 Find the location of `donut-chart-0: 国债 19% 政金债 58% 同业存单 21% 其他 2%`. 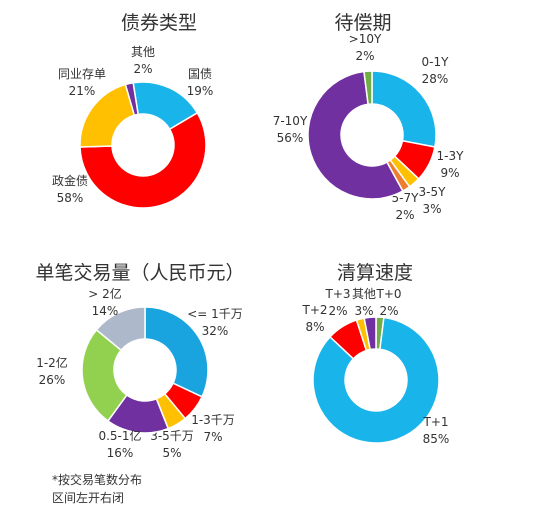

donut-chart-0: 国债 19% 政金债 58% 同业存单 21% 其他 2% is located at coordinates (133, 127).